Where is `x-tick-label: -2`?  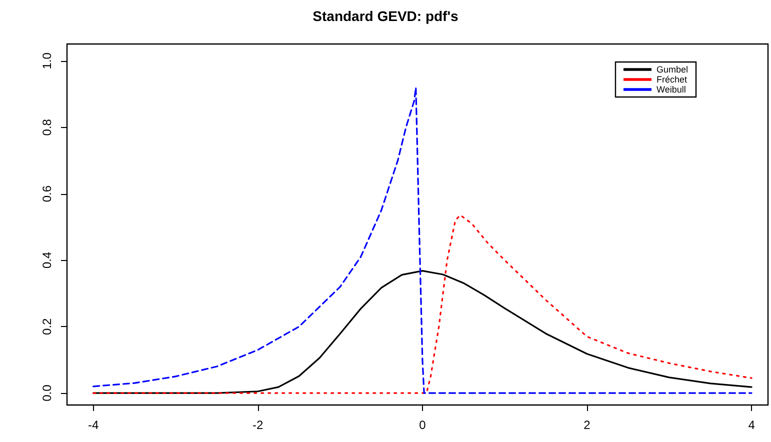 x-tick-label: -2 is located at coordinates (258, 425).